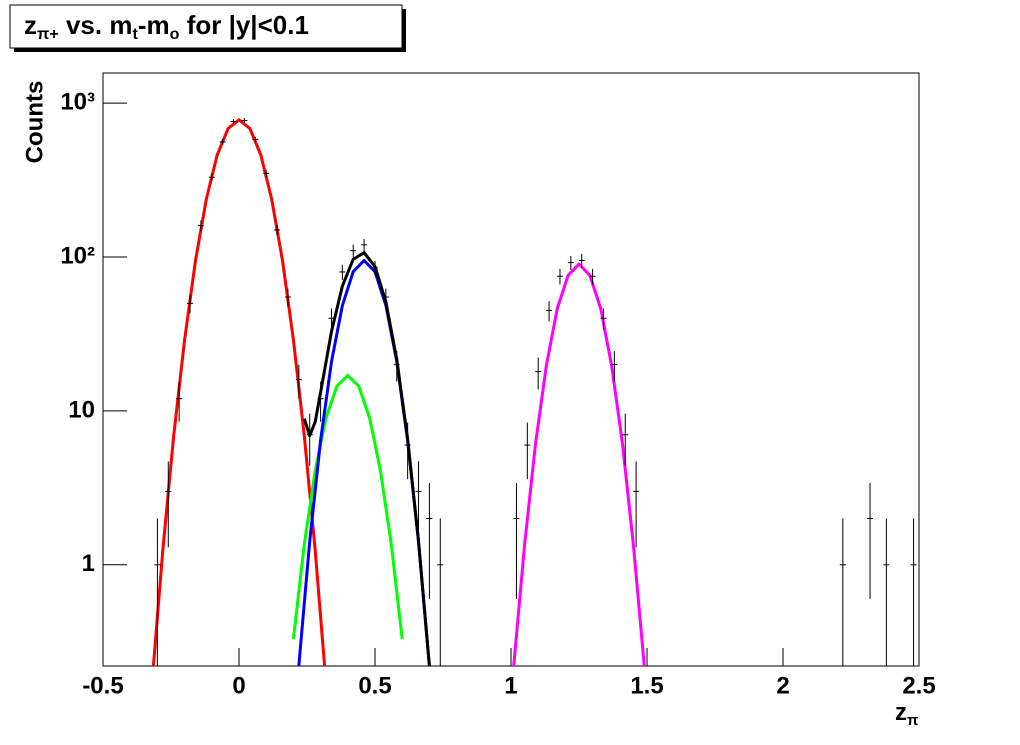 The width and height of the screenshot is (1020, 745). I want to click on subscript: π, so click(912, 721).